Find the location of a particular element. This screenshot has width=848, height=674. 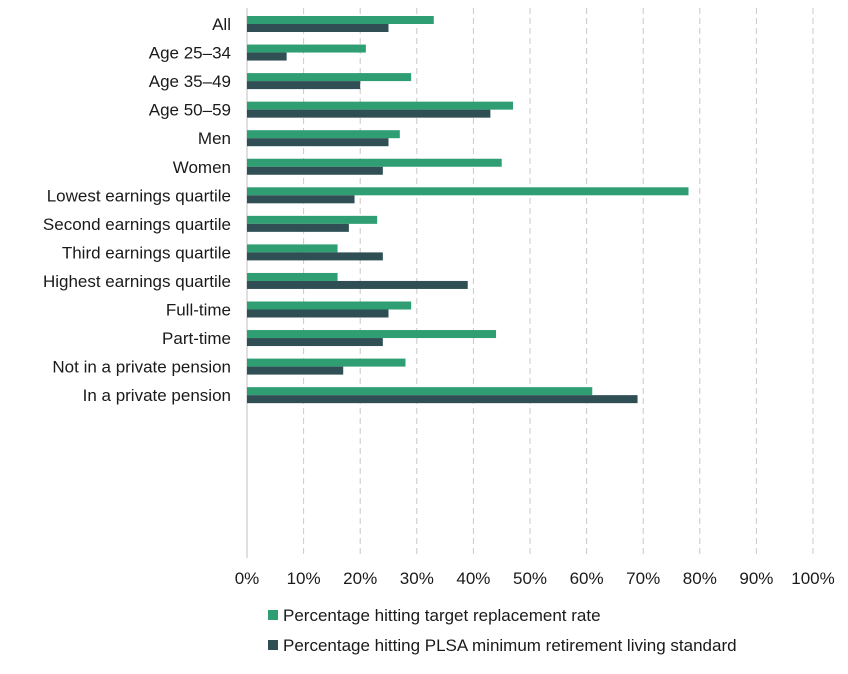

legend-swatch-target is located at coordinates (273, 615).